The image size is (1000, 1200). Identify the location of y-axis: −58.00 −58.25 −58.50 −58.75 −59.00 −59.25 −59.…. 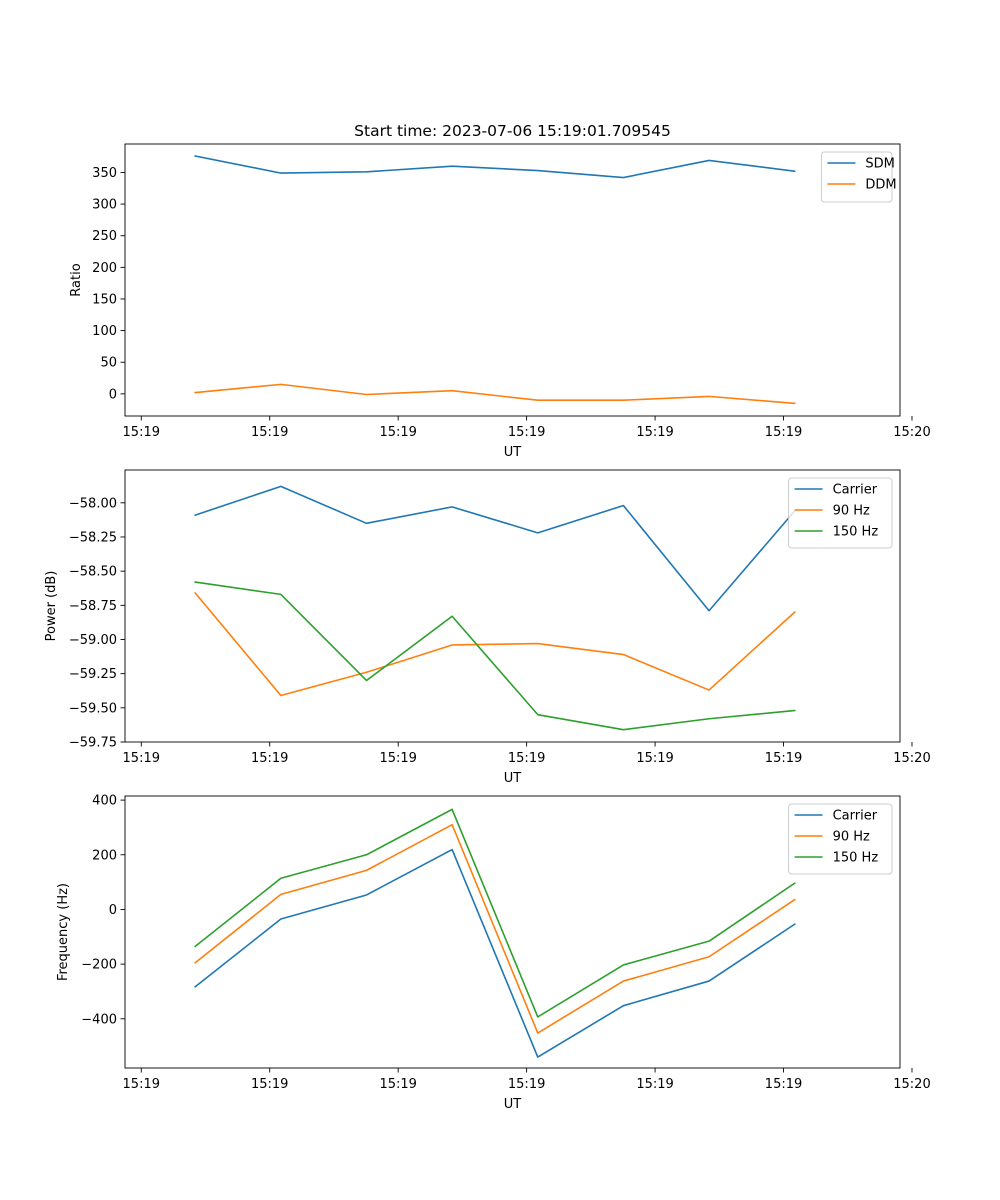
(84, 623).